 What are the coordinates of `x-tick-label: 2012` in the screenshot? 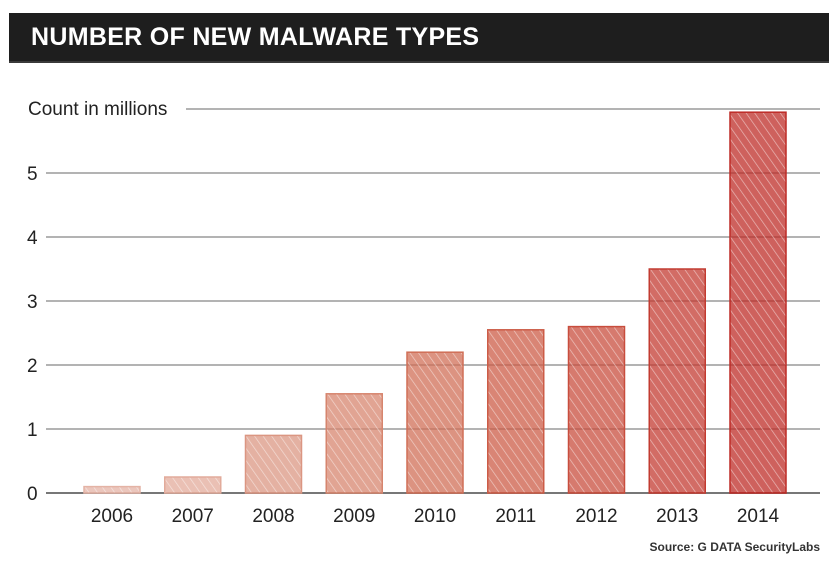 It's located at (596, 516).